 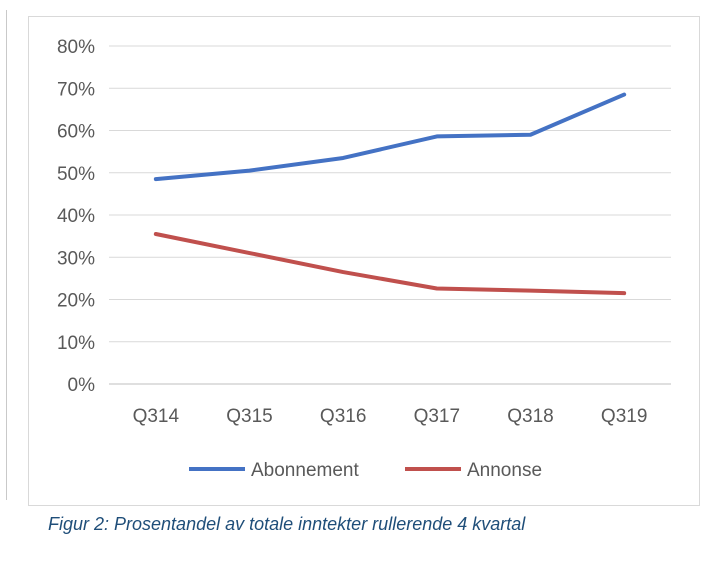 What do you see at coordinates (76, 301) in the screenshot?
I see `y-tick-label: 20%` at bounding box center [76, 301].